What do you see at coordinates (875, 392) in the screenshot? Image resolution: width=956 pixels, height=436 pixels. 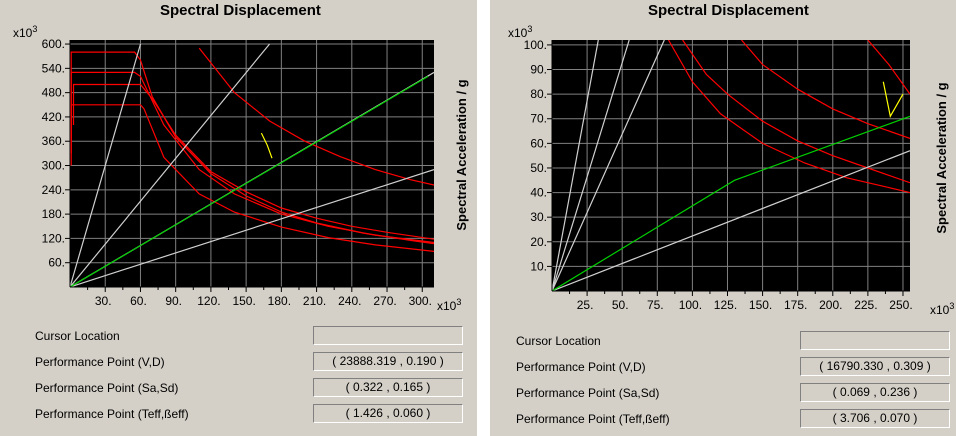 I see `performance-point-sasd-value: ( 0.069 , 0.236 )` at bounding box center [875, 392].